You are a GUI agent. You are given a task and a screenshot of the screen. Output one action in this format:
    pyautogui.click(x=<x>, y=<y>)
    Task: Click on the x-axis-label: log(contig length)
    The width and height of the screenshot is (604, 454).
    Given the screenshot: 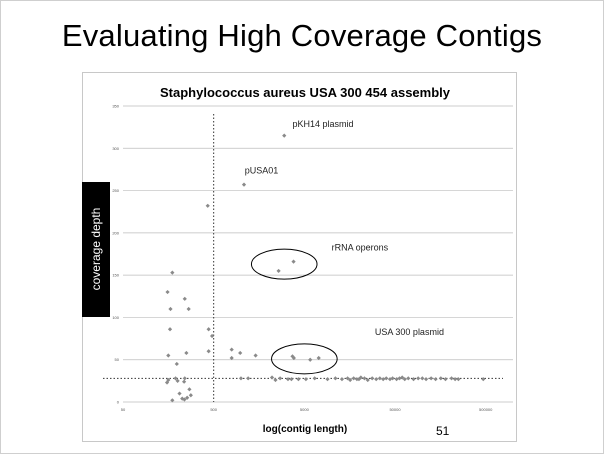 What is the action you would take?
    pyautogui.click(x=305, y=429)
    